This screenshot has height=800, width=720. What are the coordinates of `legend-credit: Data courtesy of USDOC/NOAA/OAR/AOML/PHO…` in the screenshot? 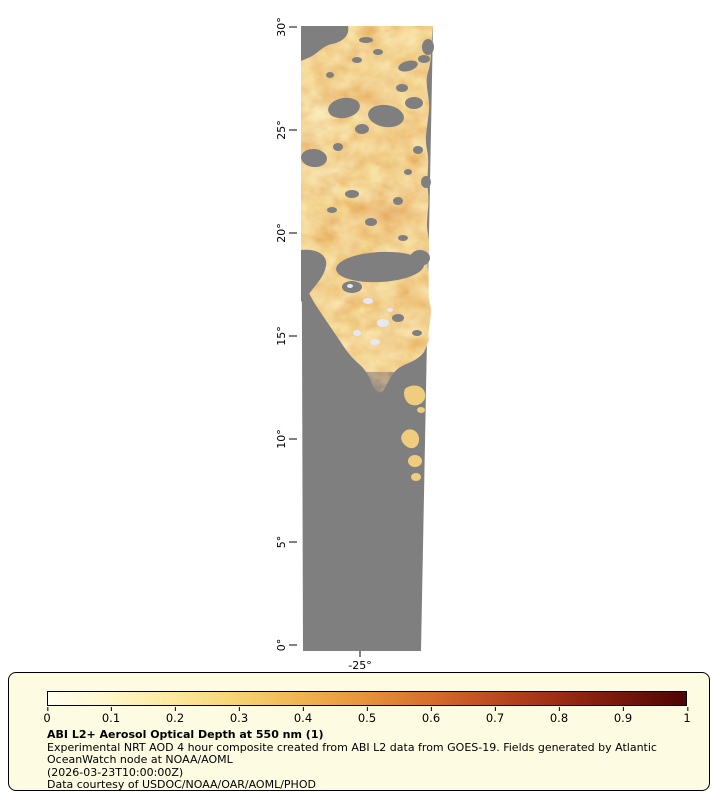 It's located at (181, 784).